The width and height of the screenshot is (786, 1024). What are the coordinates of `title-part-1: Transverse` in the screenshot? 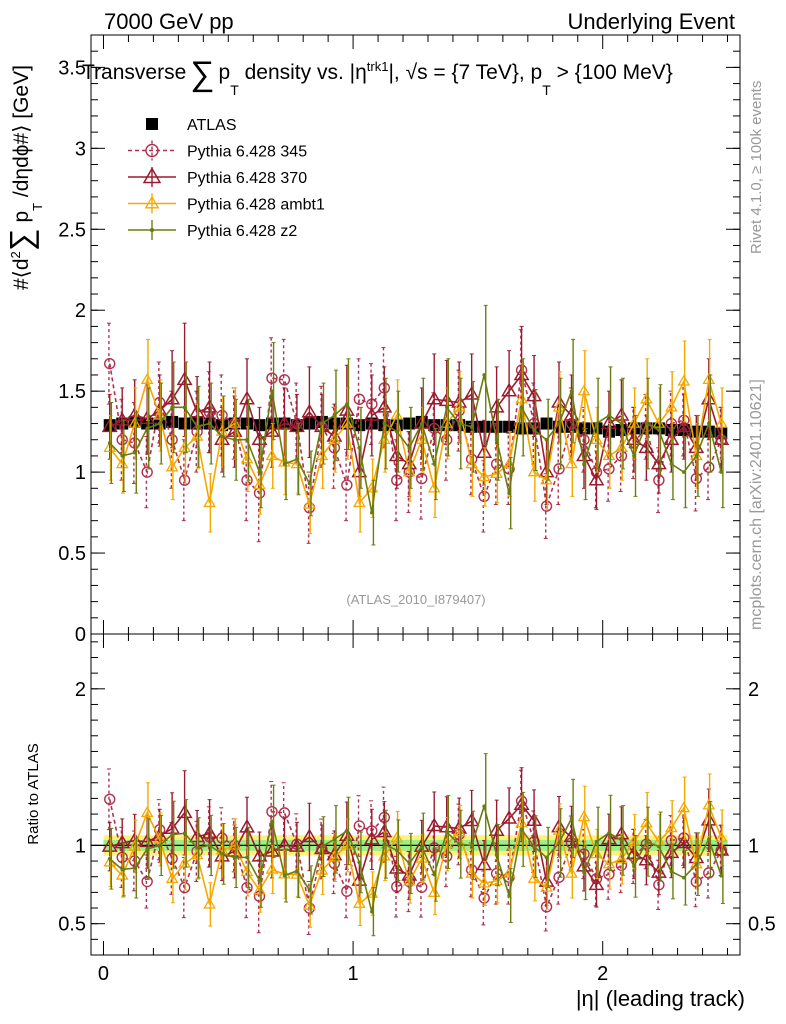 It's located at (134, 72).